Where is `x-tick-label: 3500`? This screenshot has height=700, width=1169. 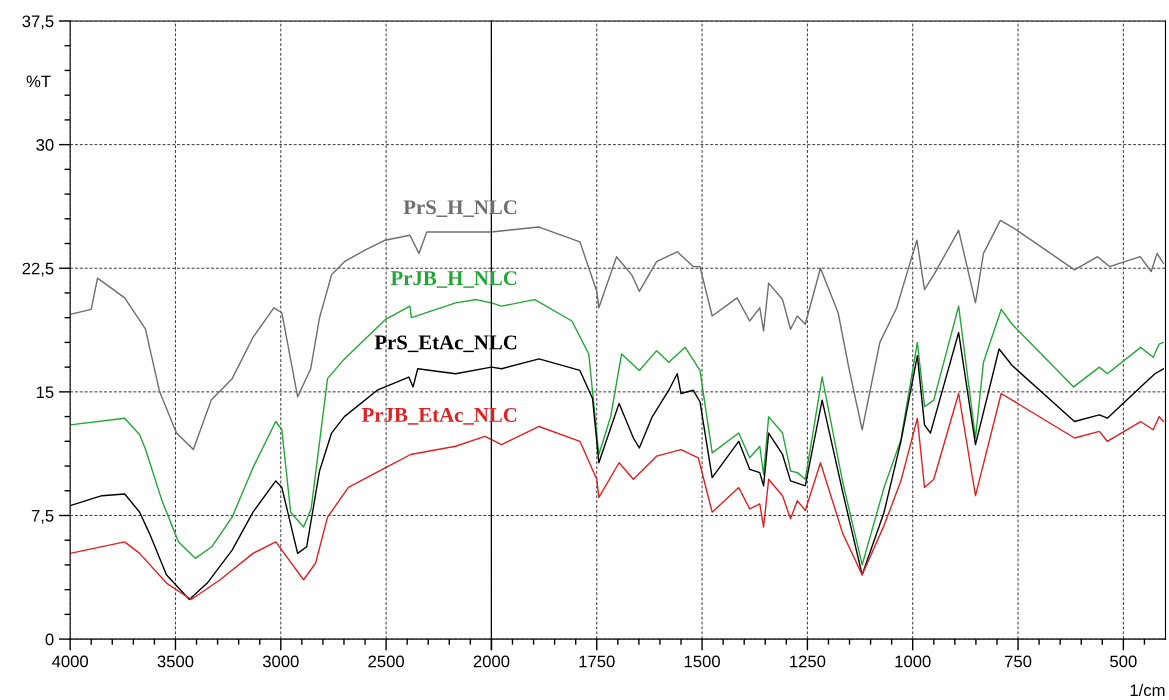
x-tick-label: 3500 is located at coordinates (175, 661).